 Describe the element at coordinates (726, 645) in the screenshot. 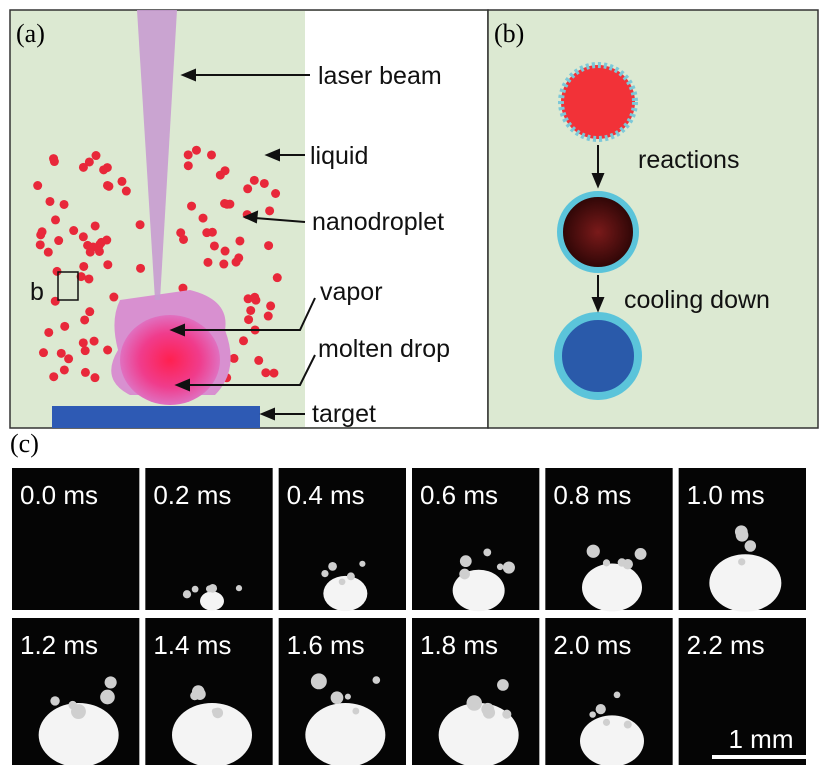

I see `frame-time: 2.2 ms` at that location.